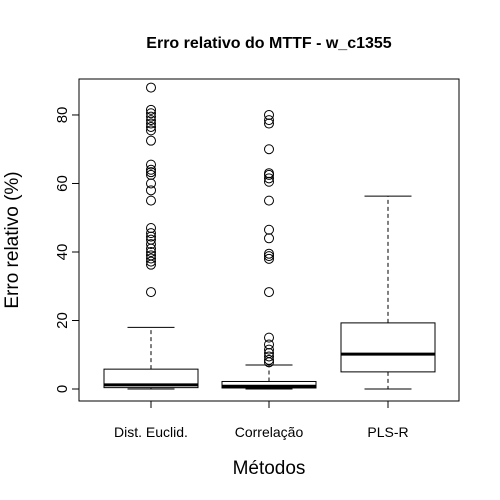  I want to click on y-tick-label: 40, so click(62, 252).